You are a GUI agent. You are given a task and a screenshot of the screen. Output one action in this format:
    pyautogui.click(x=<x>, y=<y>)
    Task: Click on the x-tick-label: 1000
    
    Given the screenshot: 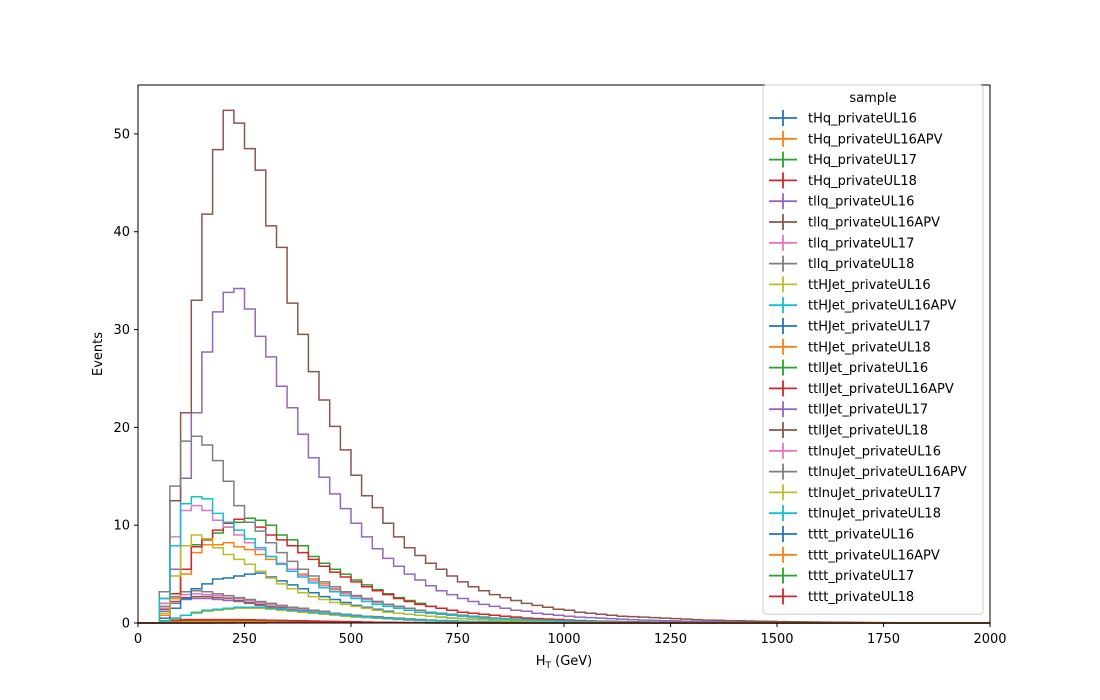 What is the action you would take?
    pyautogui.click(x=563, y=639)
    